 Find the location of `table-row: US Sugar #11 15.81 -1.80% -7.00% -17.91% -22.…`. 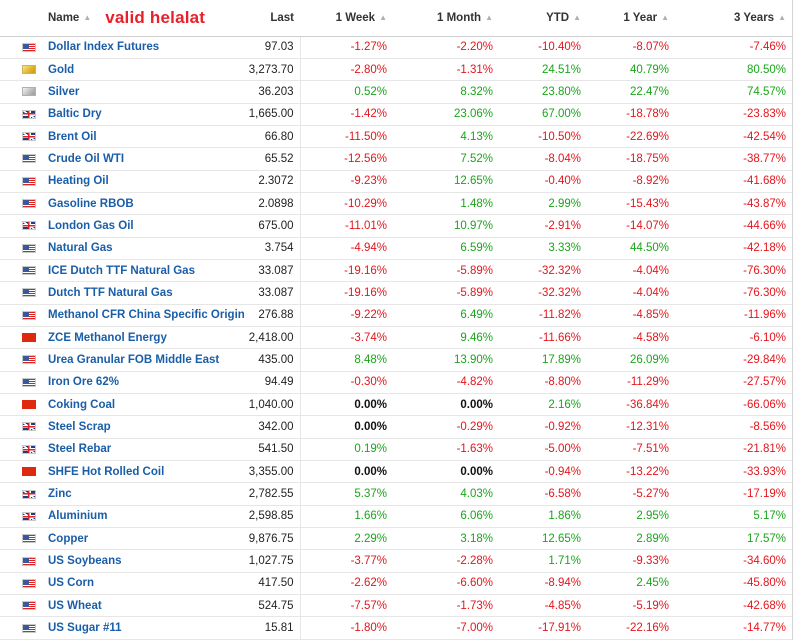

table-row: US Sugar #11 15.81 -1.80% -7.00% -17.91% -22.… is located at coordinates (396, 628).